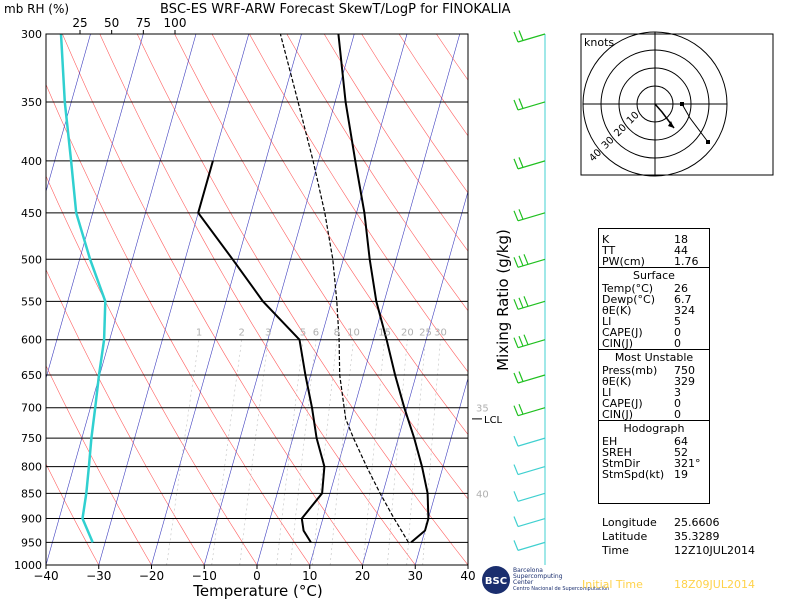 This screenshot has height=600, width=800. I want to click on x-tick-label: 30, so click(415, 576).